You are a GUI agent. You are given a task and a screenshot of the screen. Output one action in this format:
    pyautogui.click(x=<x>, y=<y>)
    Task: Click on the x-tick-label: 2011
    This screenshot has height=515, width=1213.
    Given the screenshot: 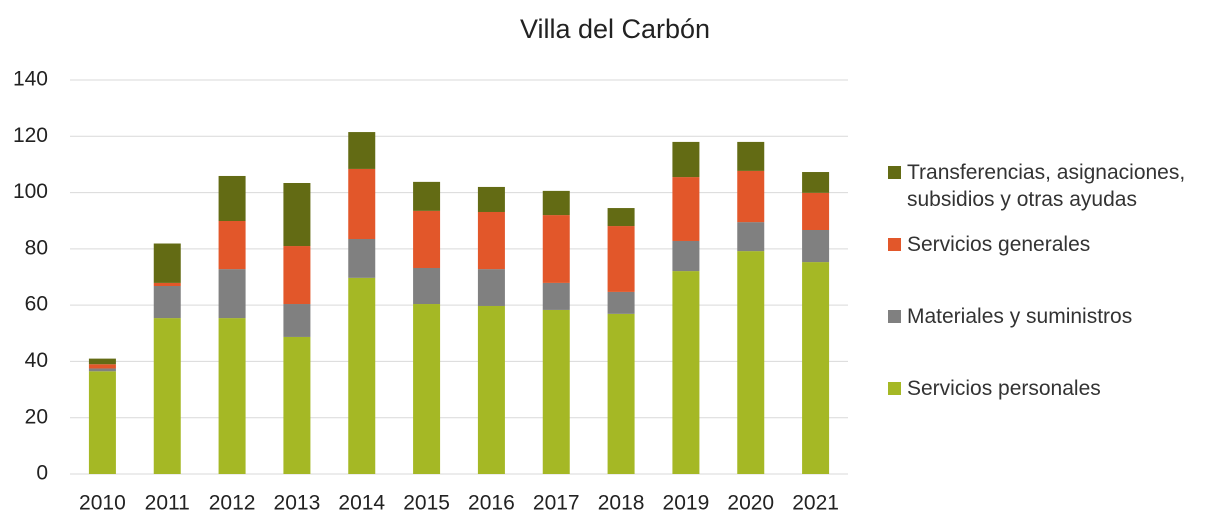 What is the action you would take?
    pyautogui.click(x=167, y=503)
    